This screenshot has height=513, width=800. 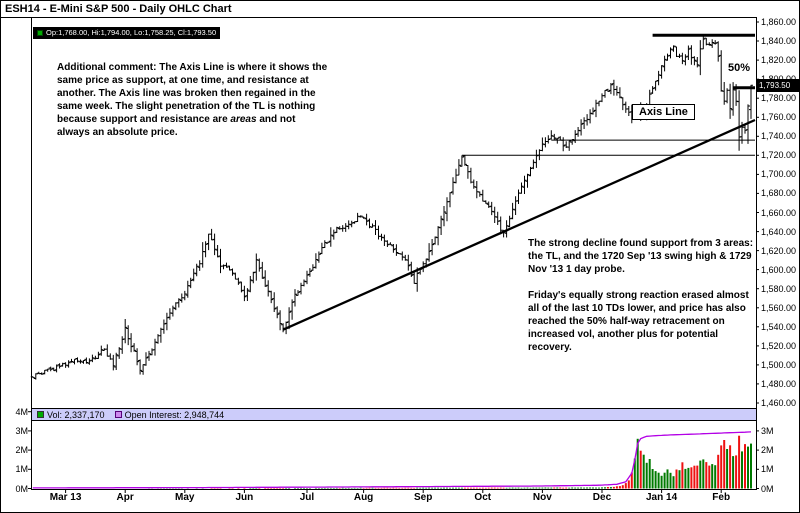 I want to click on open-interest-axis-label: 2M, so click(x=767, y=450).